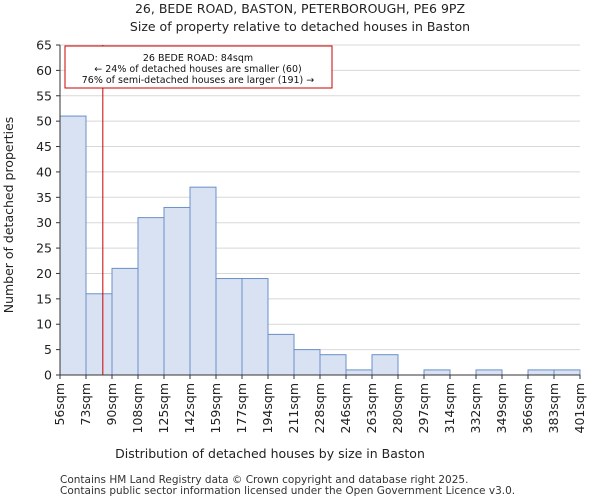 The width and height of the screenshot is (600, 500). I want to click on y-tick-label: 5, so click(48, 349).